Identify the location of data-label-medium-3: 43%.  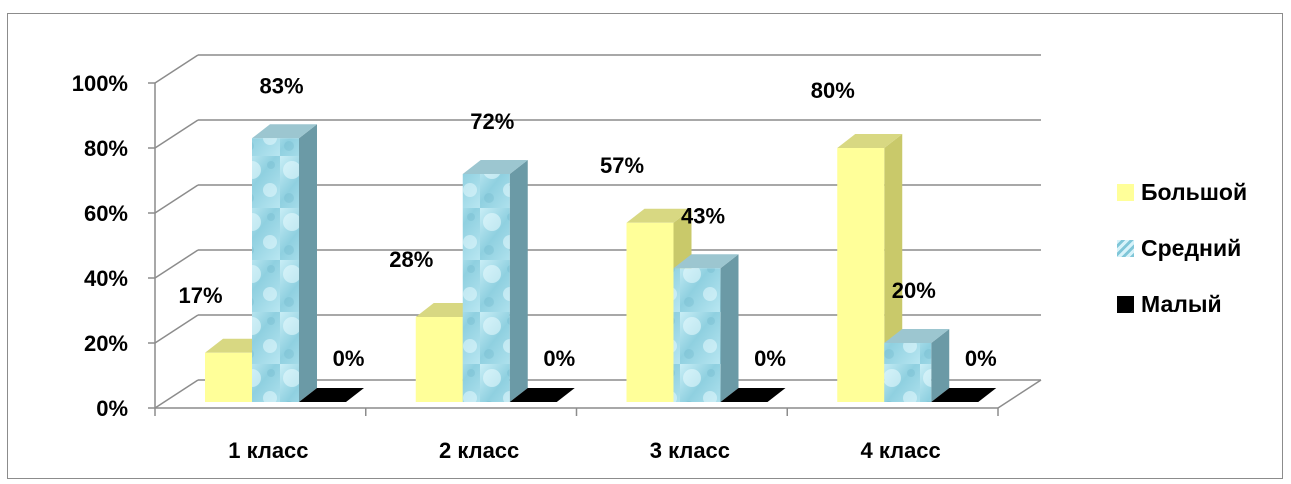
(703, 215).